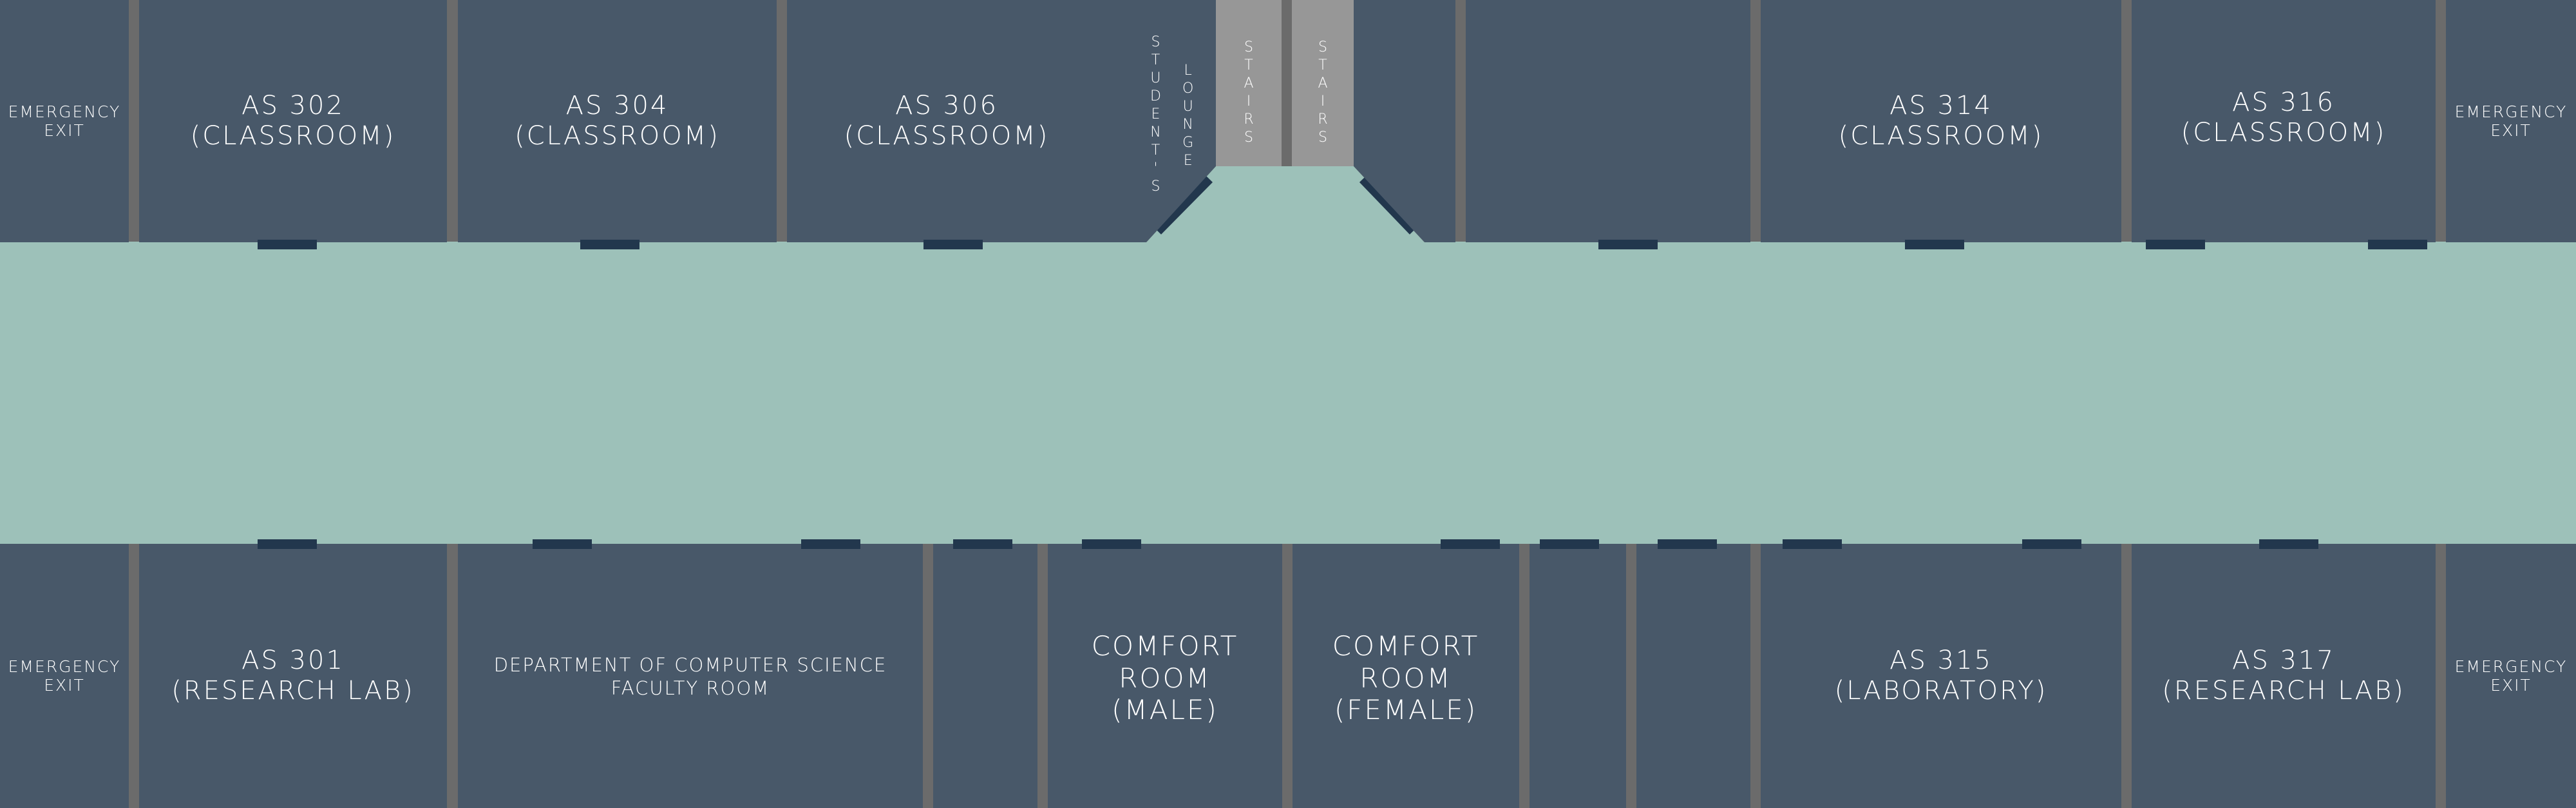 The width and height of the screenshot is (2576, 808). I want to click on room-label: AS 302 (CLASSROOM), so click(293, 121).